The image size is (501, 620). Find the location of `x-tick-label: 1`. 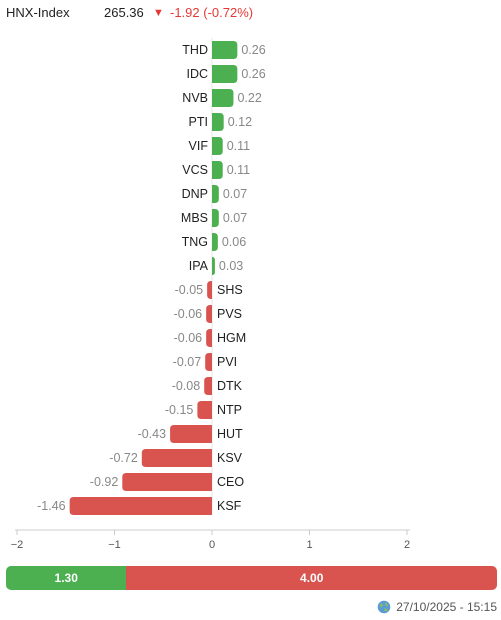

x-tick-label: 1 is located at coordinates (309, 545).